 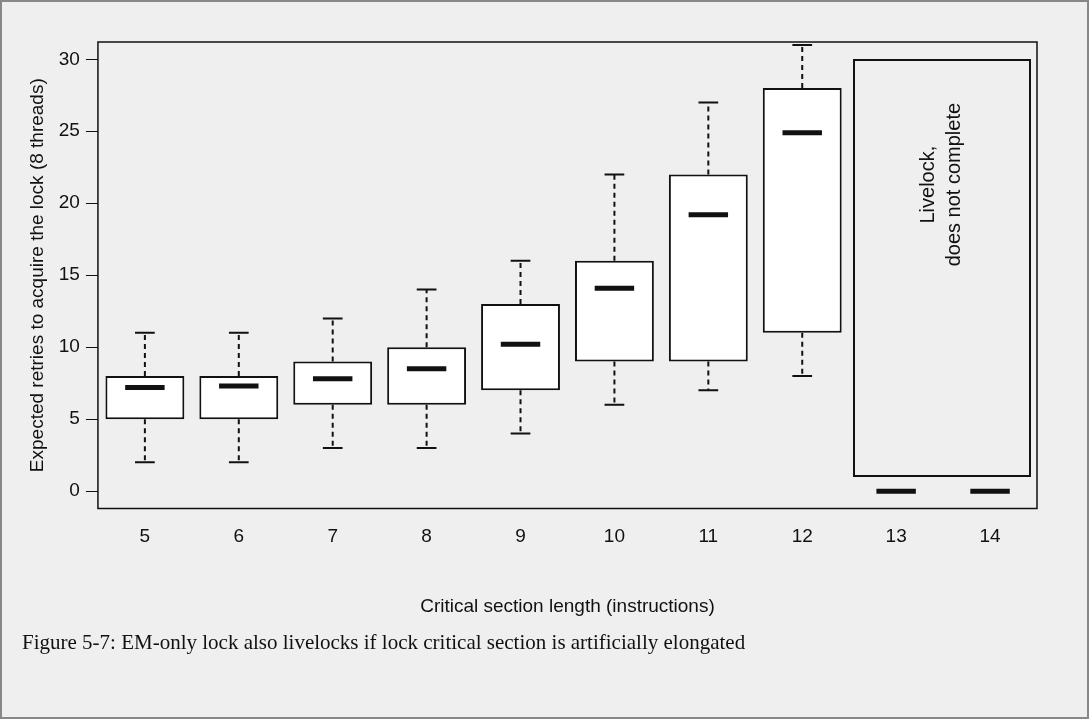 What do you see at coordinates (614, 536) in the screenshot?
I see `x-tick-label: 10` at bounding box center [614, 536].